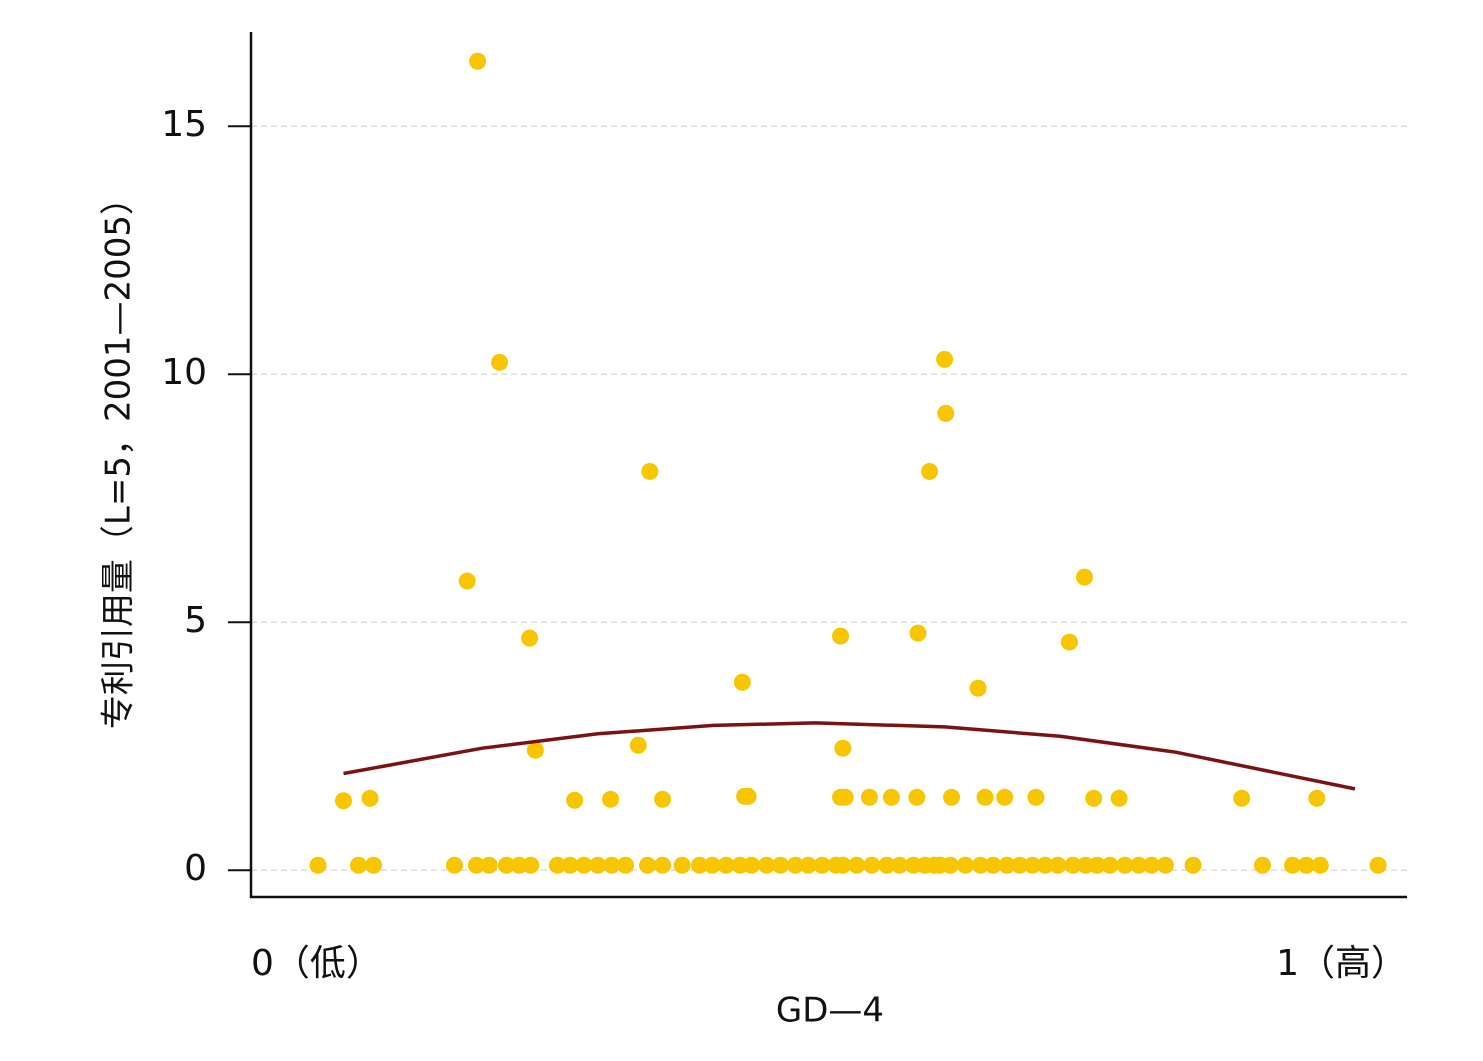 Image resolution: width=1483 pixels, height=1061 pixels. What do you see at coordinates (316, 963) in the screenshot?
I see `x-tick-label: 0（低）` at bounding box center [316, 963].